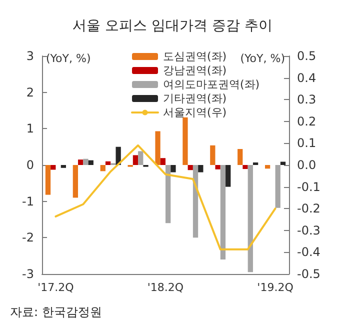 This screenshot has height=330, width=345. Describe the element at coordinates (306, 56) in the screenshot. I see `y2-tick-label: 0.5` at that location.